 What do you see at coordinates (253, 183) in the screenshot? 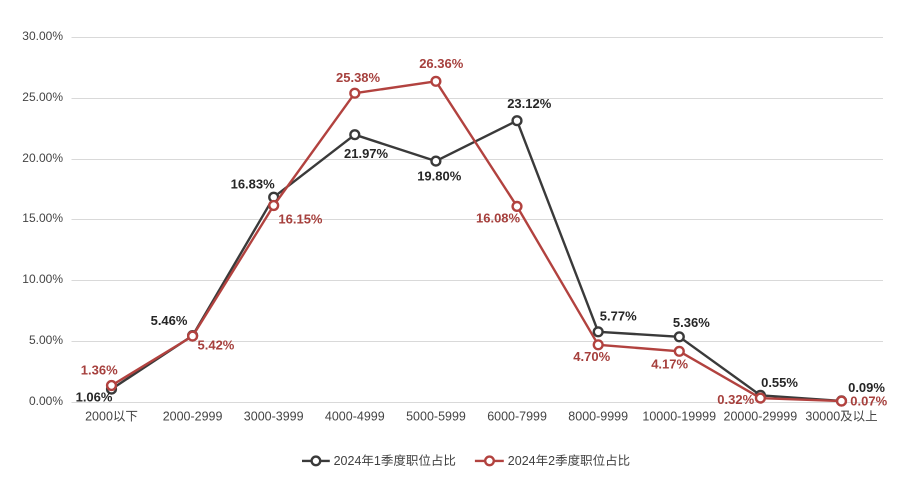
I see `svg-text: 16.83%` at bounding box center [253, 183].